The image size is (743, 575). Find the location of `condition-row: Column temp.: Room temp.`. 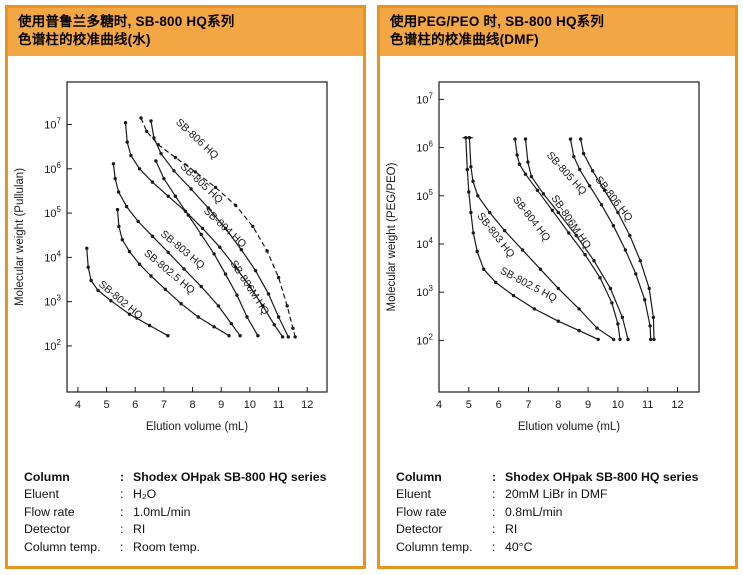

condition-row: Column temp.: Room temp. is located at coordinates (193, 548).